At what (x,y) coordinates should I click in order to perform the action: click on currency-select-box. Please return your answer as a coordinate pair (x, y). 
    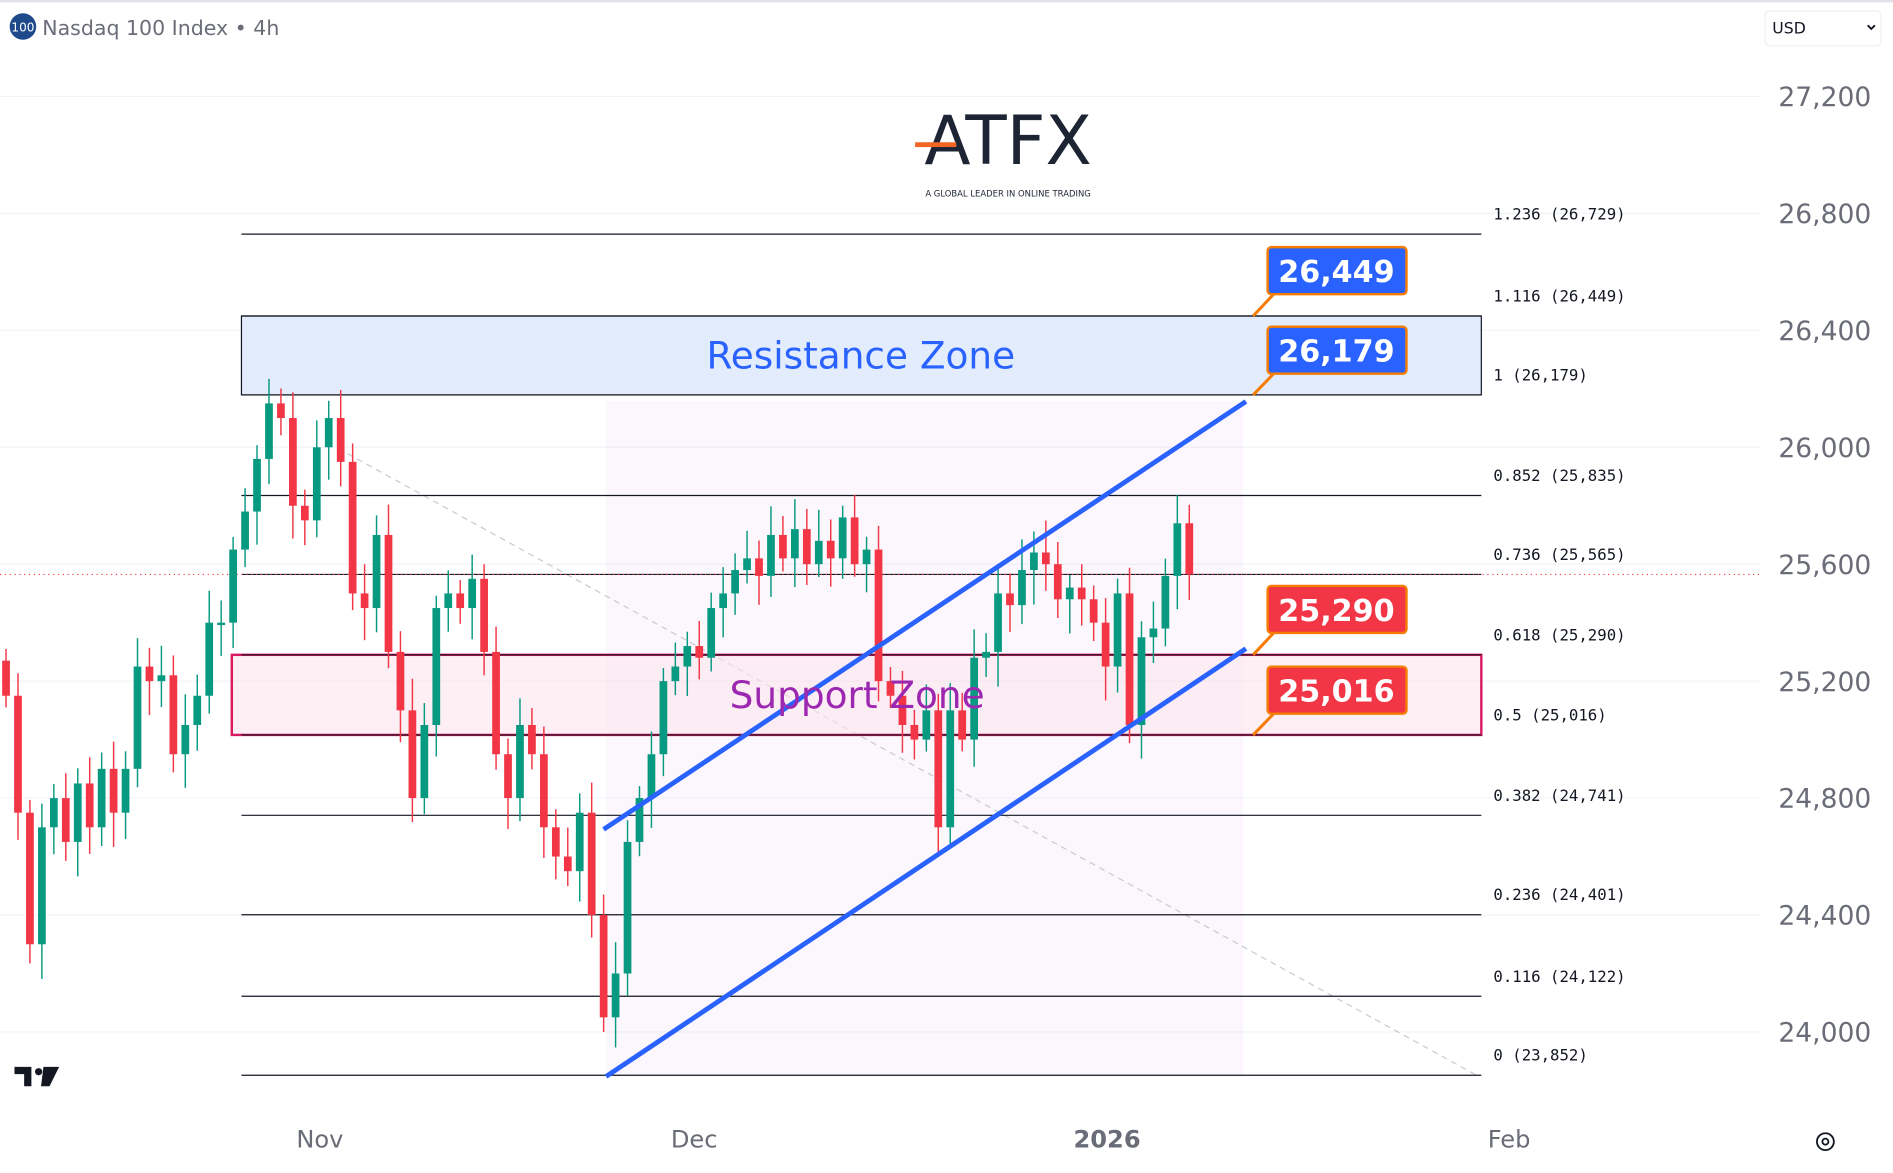
    Looking at the image, I should click on (1823, 28).